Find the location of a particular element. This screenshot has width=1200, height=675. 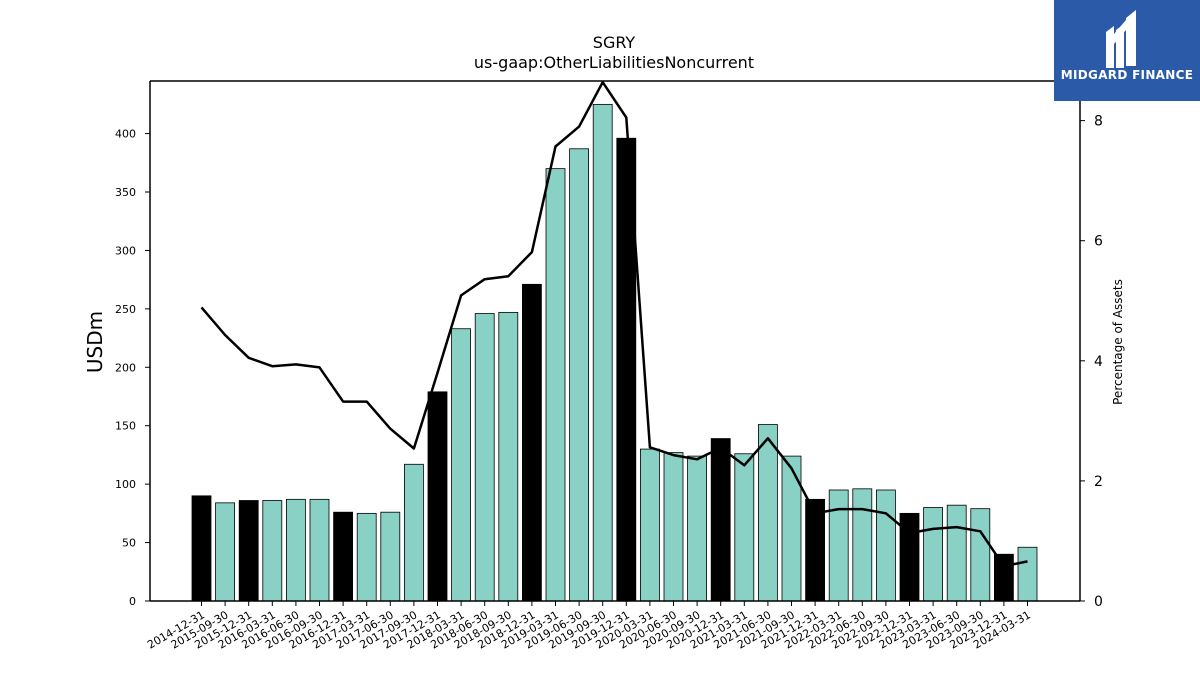

y-tick-label: 200 is located at coordinates (125, 367).